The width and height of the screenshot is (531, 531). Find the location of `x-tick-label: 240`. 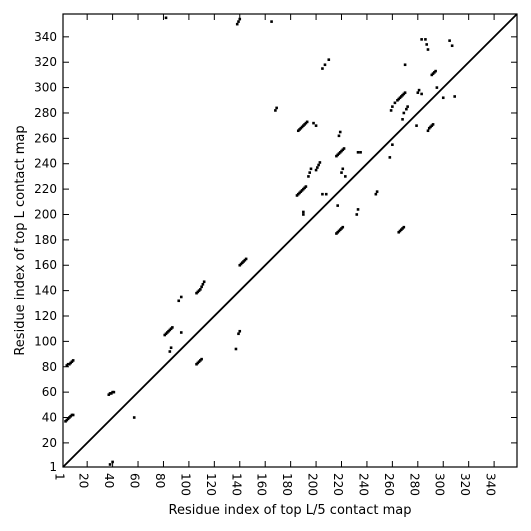

x-tick-label: 240 is located at coordinates (363, 484).